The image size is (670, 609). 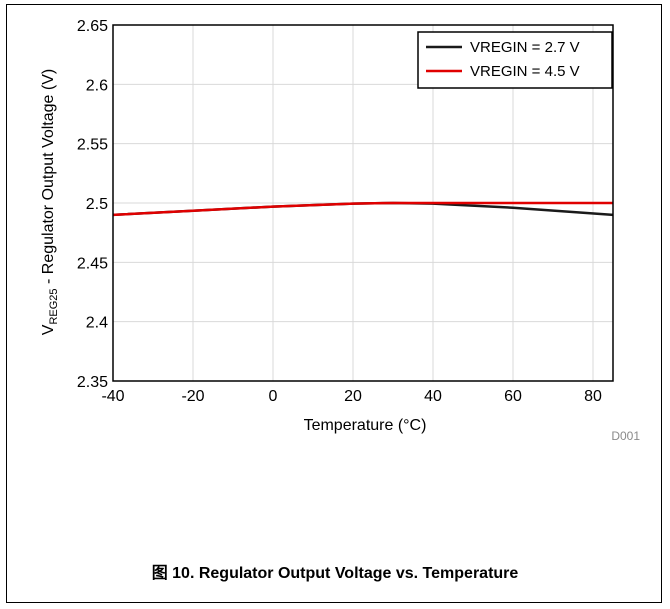 What do you see at coordinates (593, 396) in the screenshot?
I see `x-tick-label: 80` at bounding box center [593, 396].